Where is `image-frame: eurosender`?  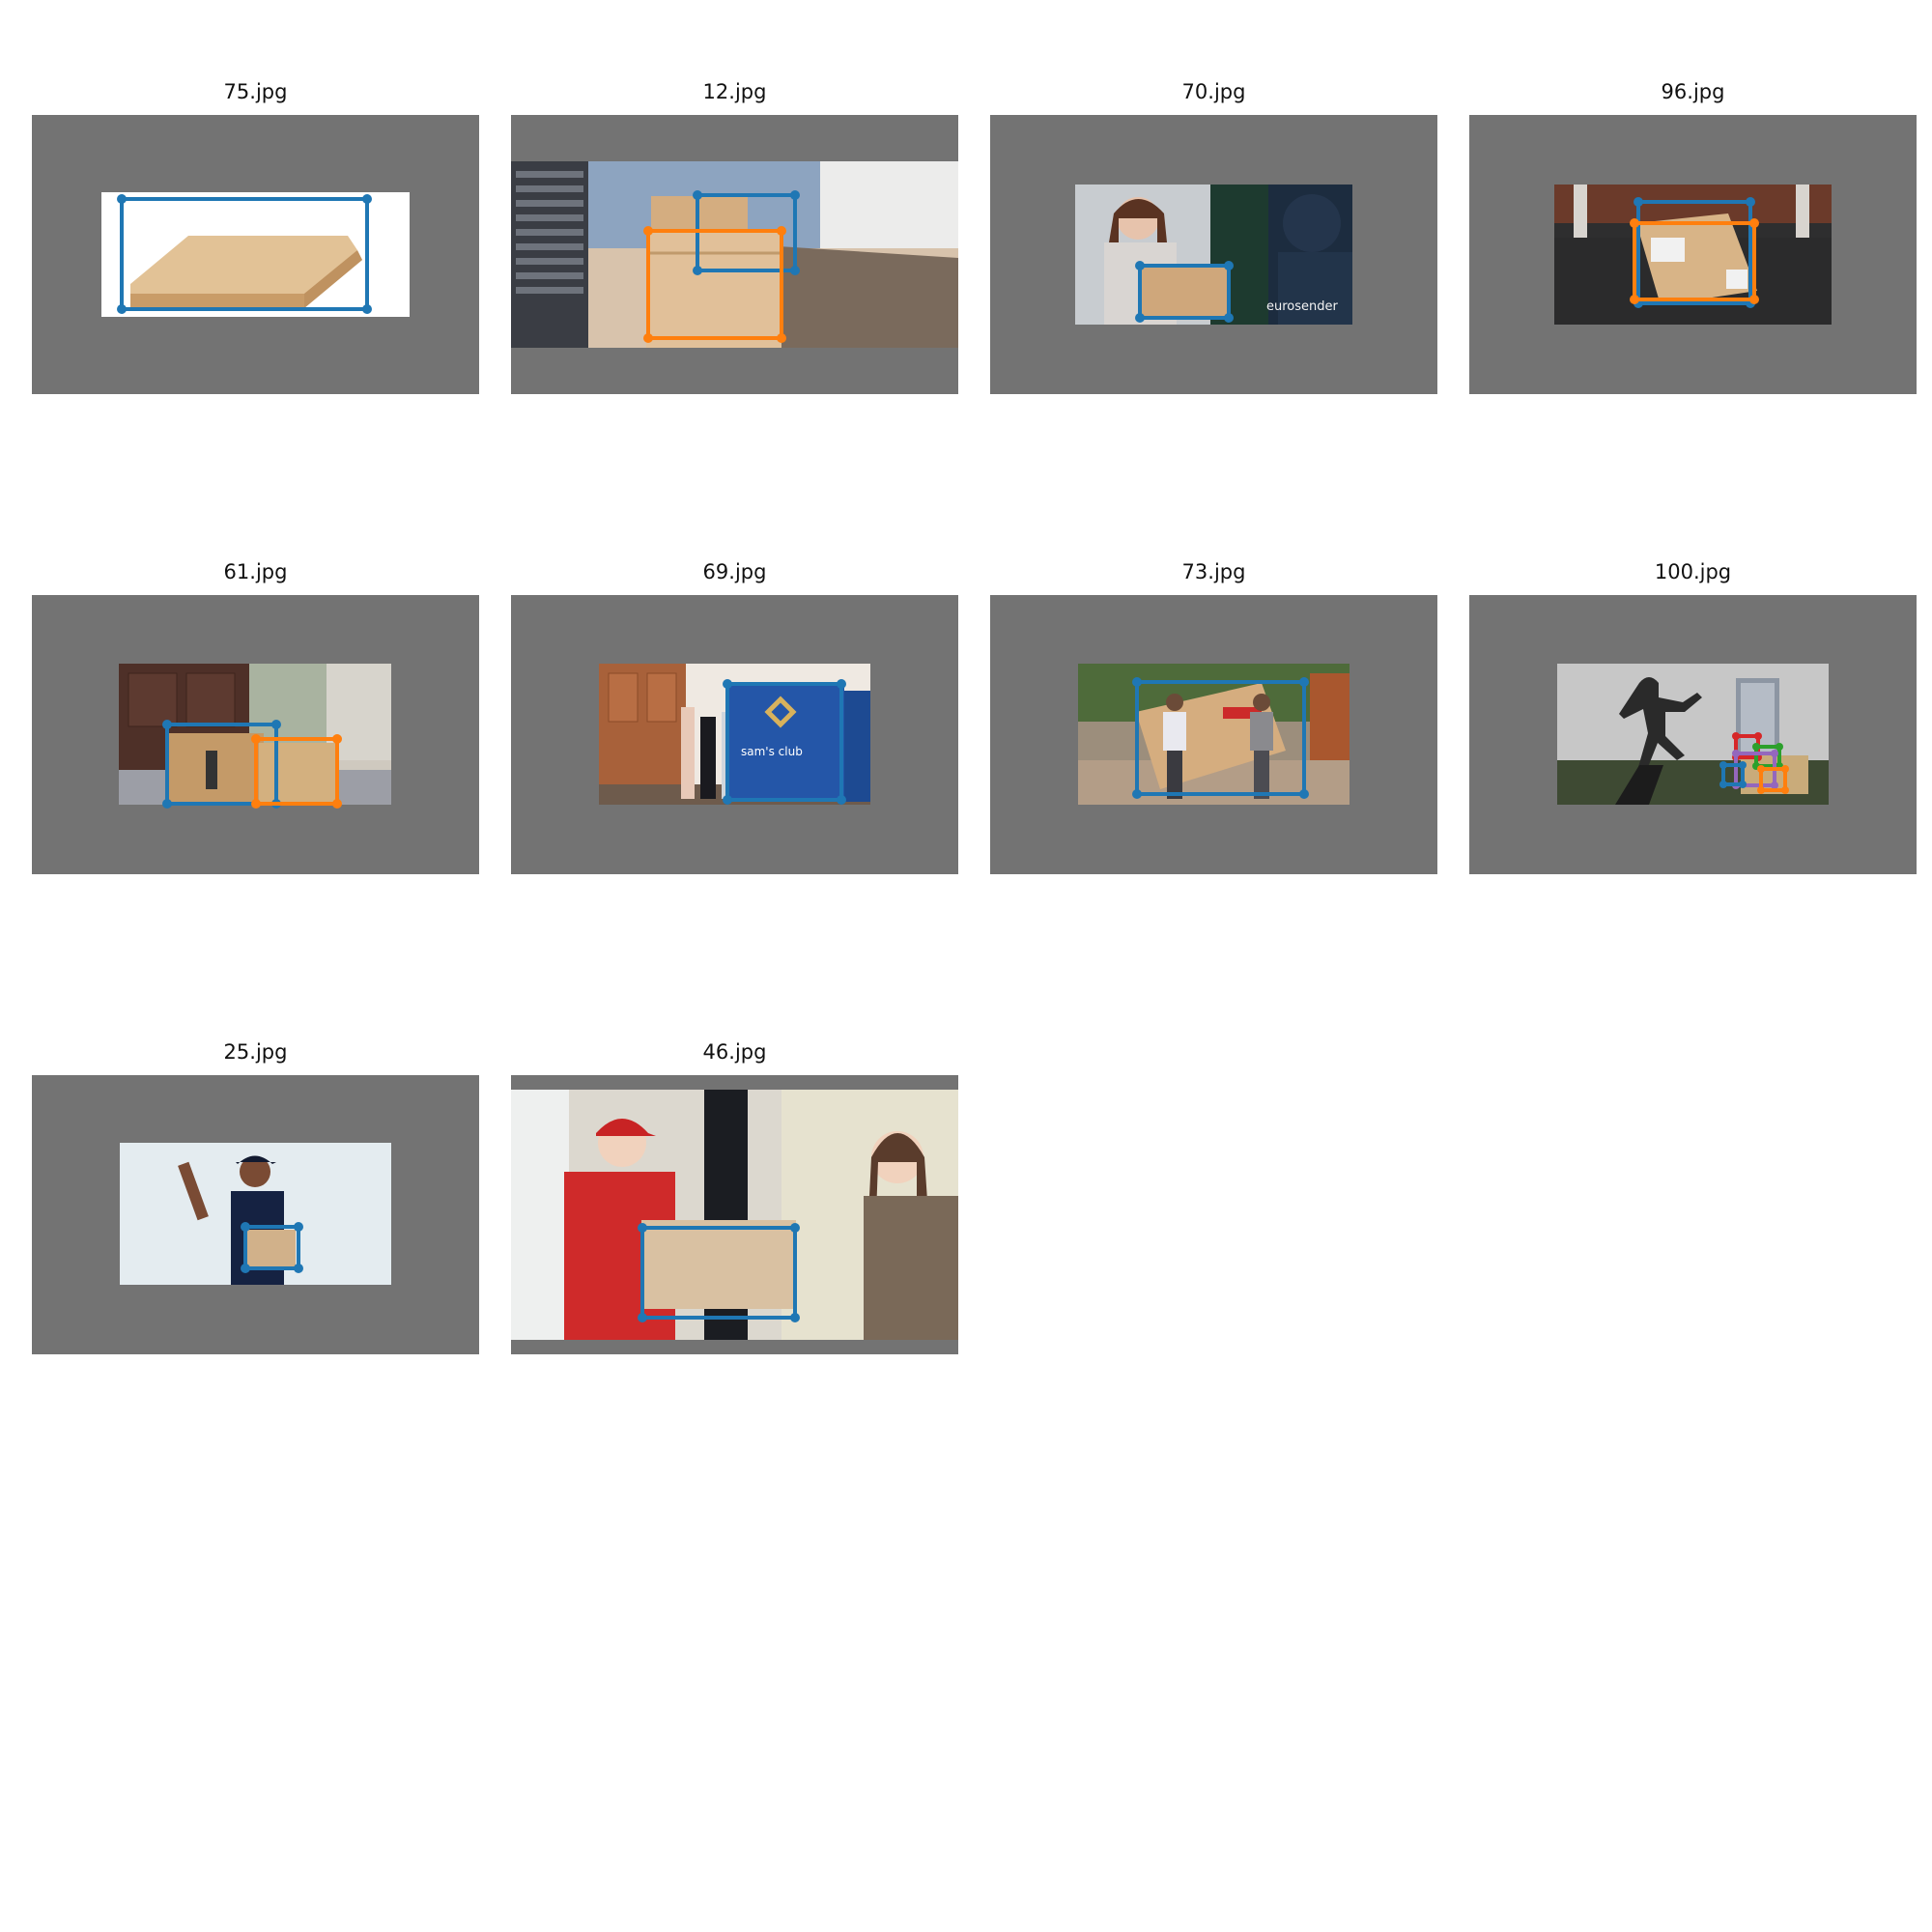 image-frame: eurosender is located at coordinates (1213, 254).